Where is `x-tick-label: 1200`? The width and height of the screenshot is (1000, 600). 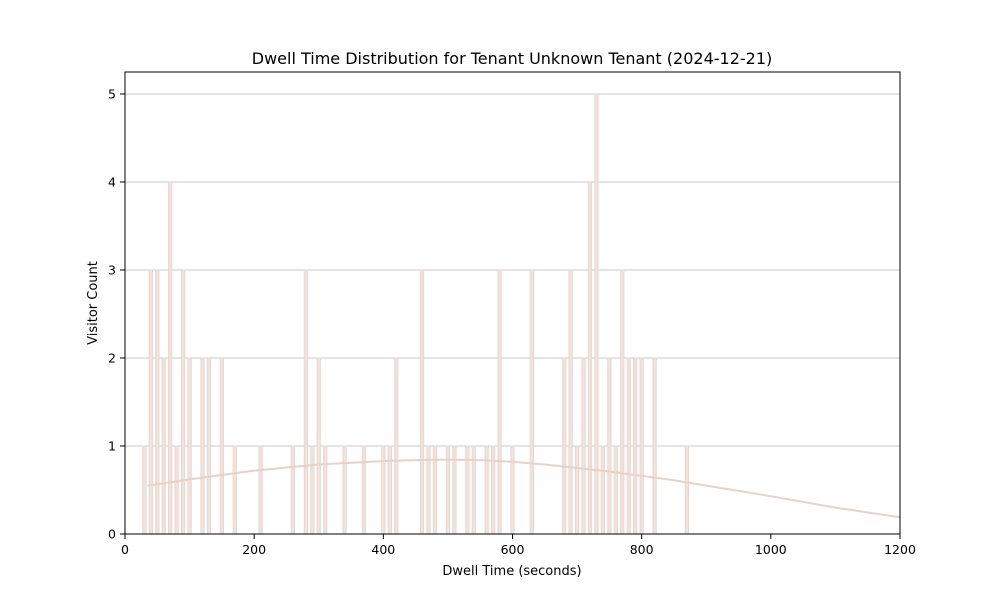 x-tick-label: 1200 is located at coordinates (900, 549).